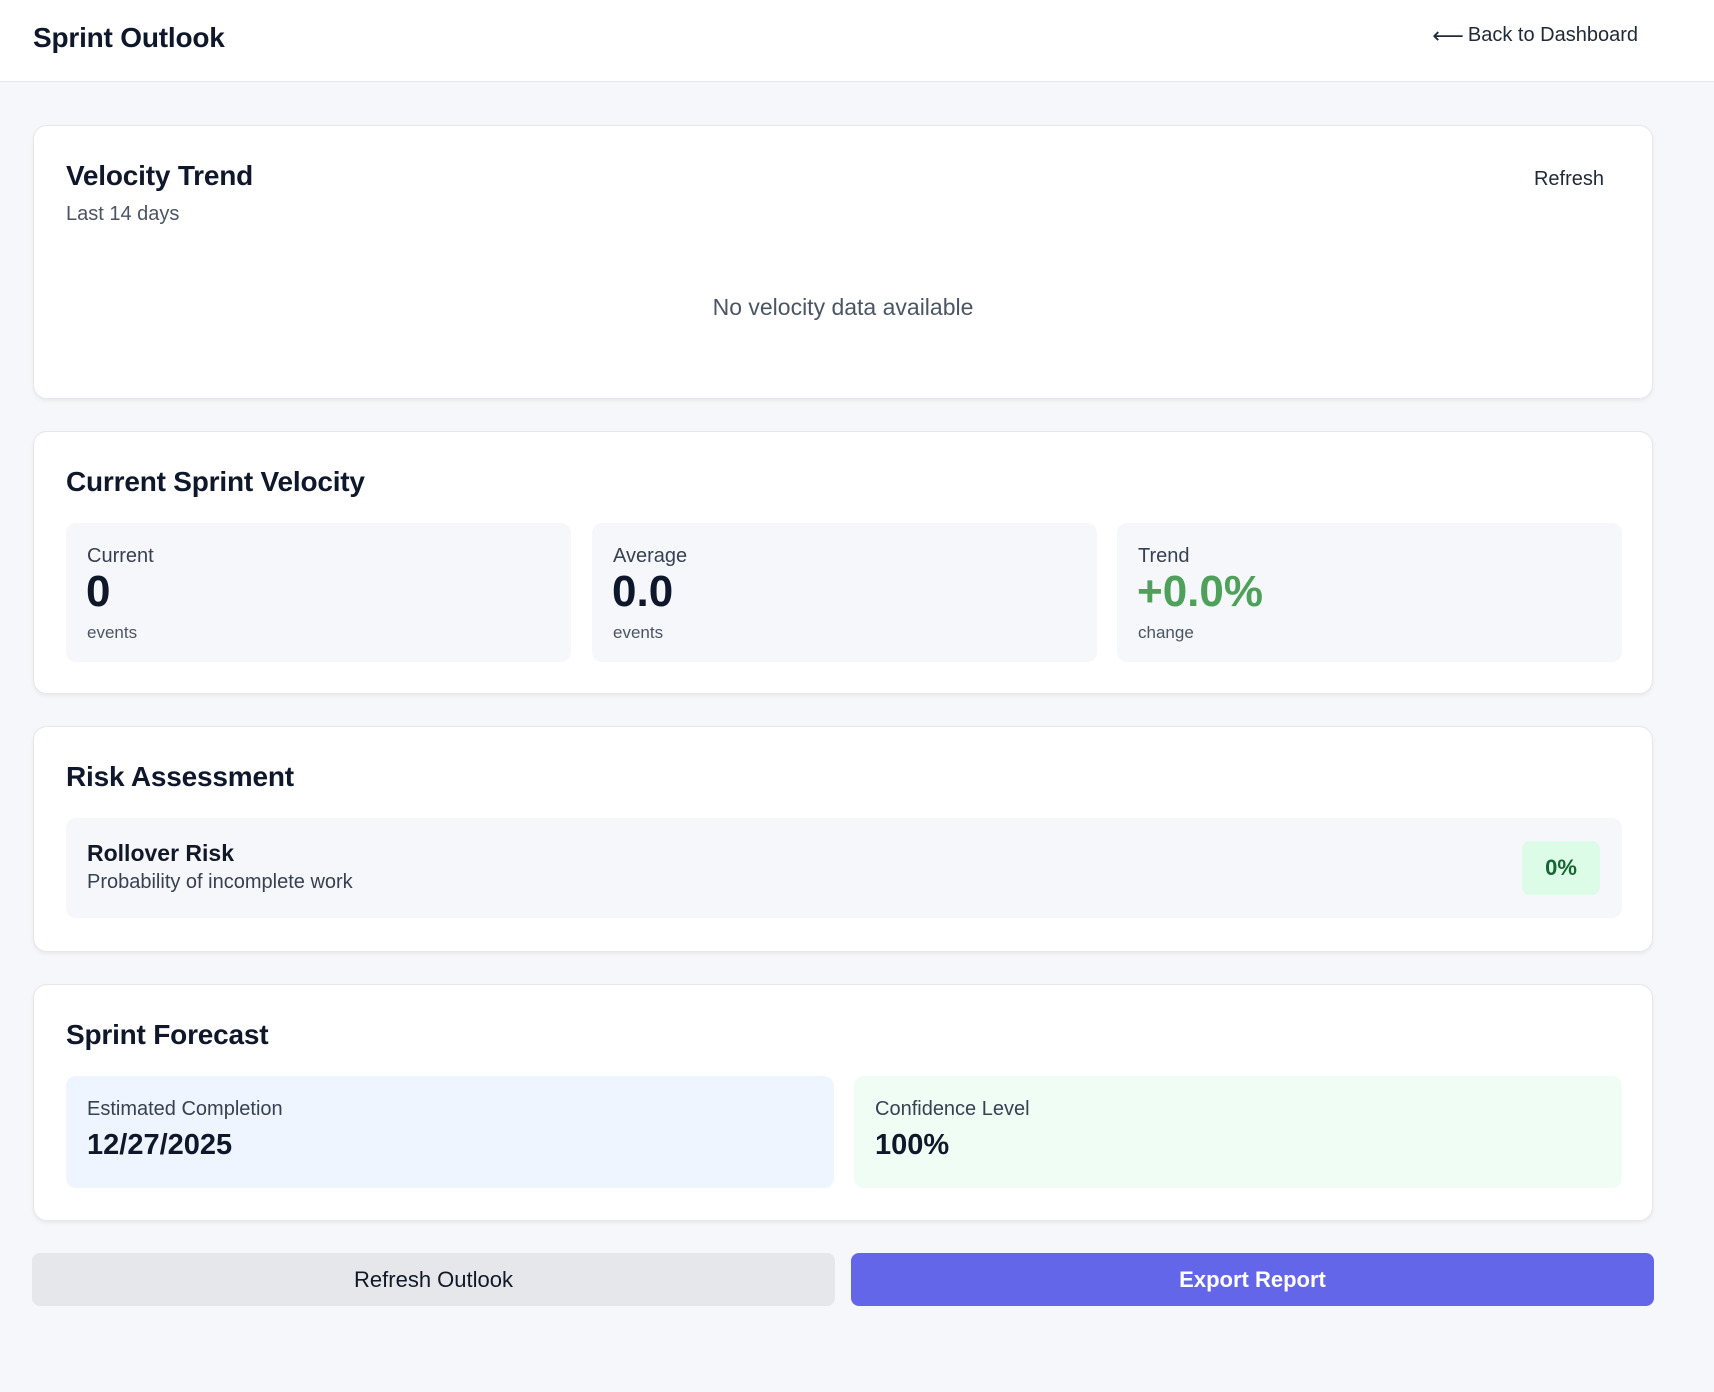 This screenshot has height=1392, width=1714. I want to click on arrow-left-icon: ⟵, so click(1448, 35).